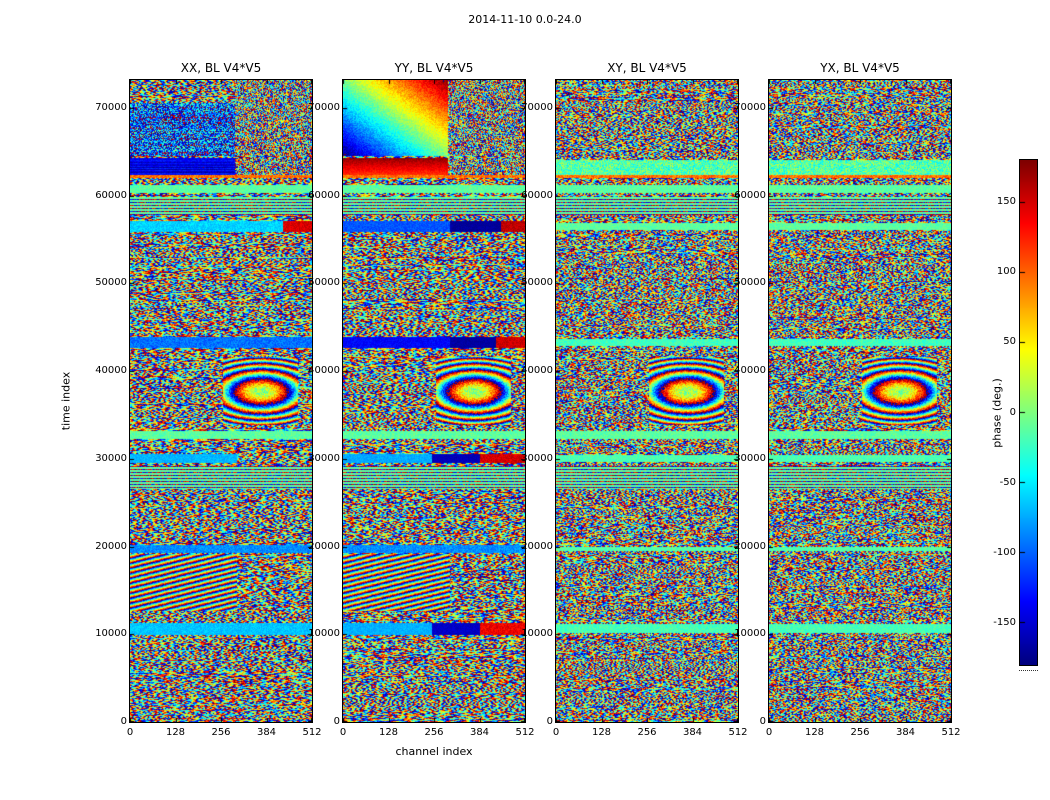  I want to click on y-axis-label: time index, so click(66, 401).